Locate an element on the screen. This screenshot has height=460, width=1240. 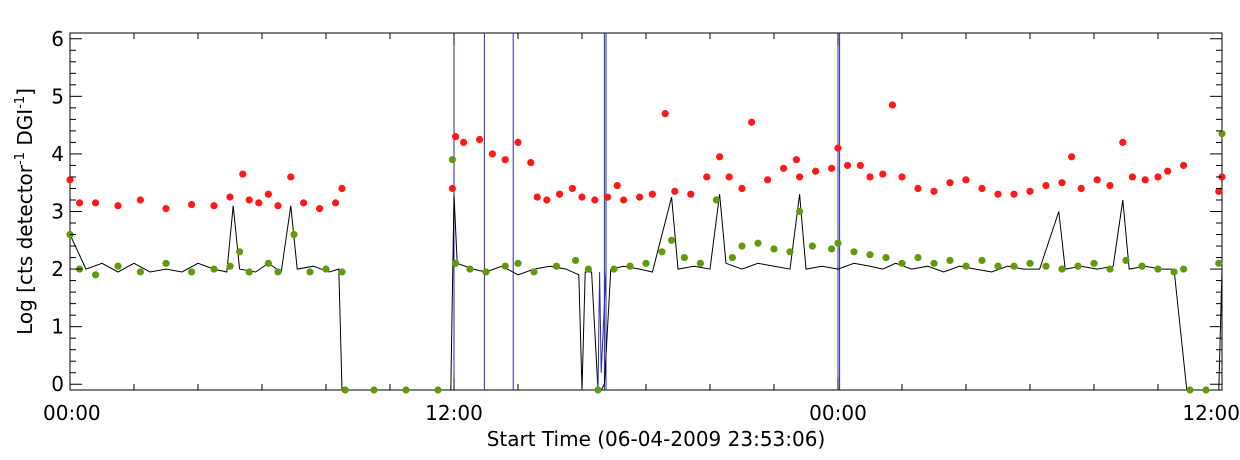
y-tick-label: 1 is located at coordinates (57, 327).